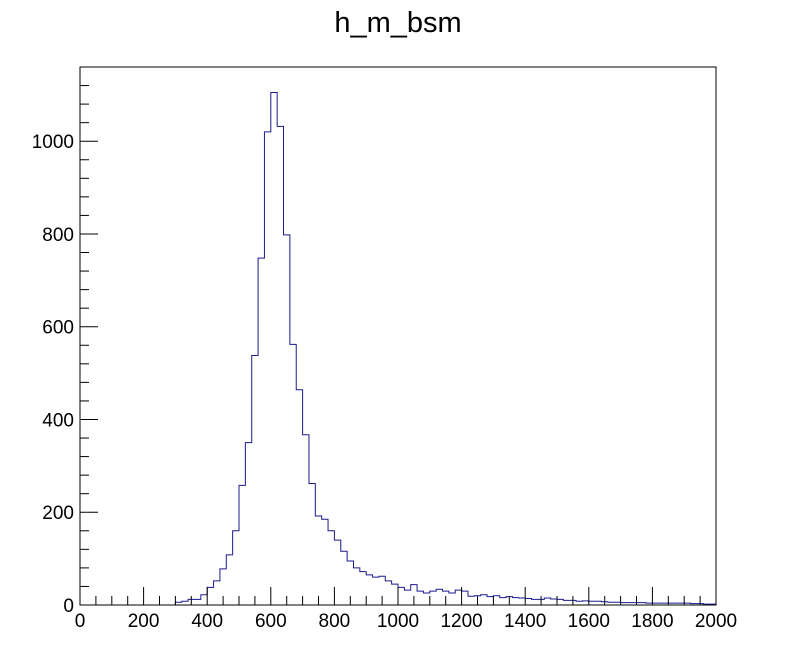  What do you see at coordinates (397, 23) in the screenshot?
I see `chart-title: h_m_bsm` at bounding box center [397, 23].